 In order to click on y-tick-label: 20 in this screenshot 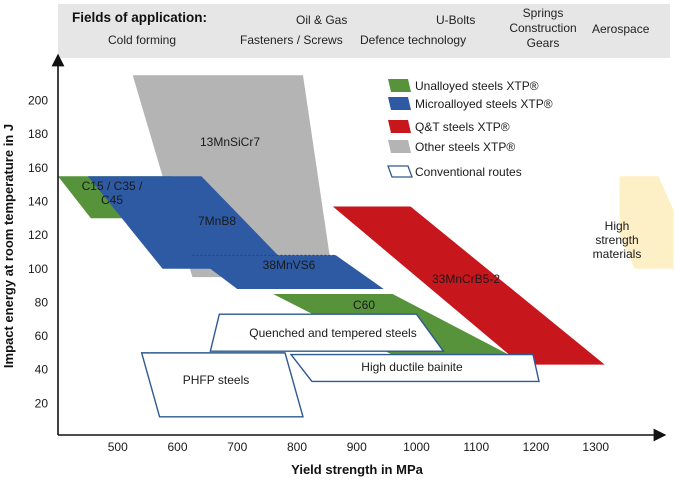, I will do `click(42, 403)`.